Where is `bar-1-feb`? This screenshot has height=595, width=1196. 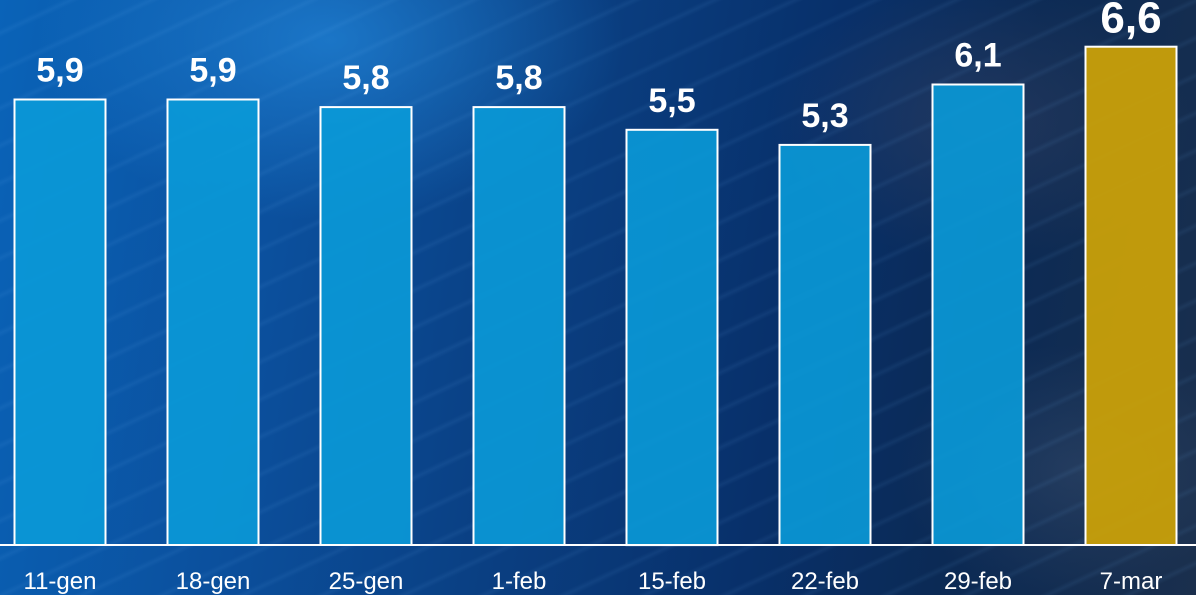
bar-1-feb is located at coordinates (519, 326).